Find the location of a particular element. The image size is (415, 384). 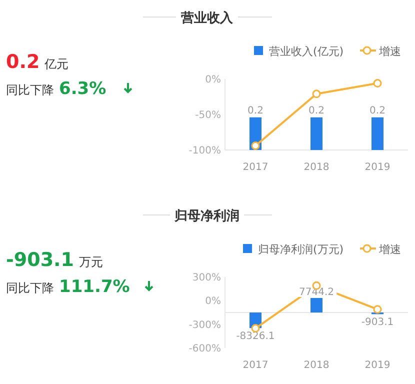

y-tick-label: -50% is located at coordinates (208, 115).